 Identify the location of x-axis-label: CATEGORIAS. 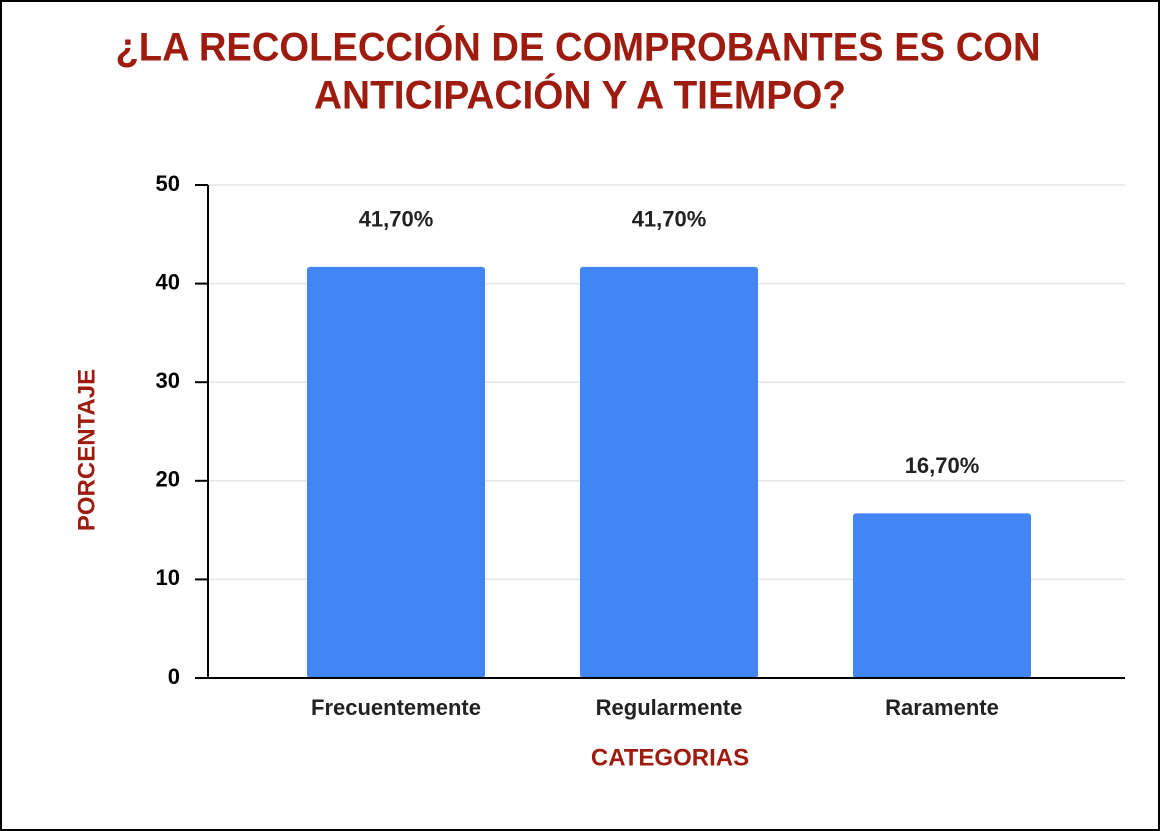
(670, 757).